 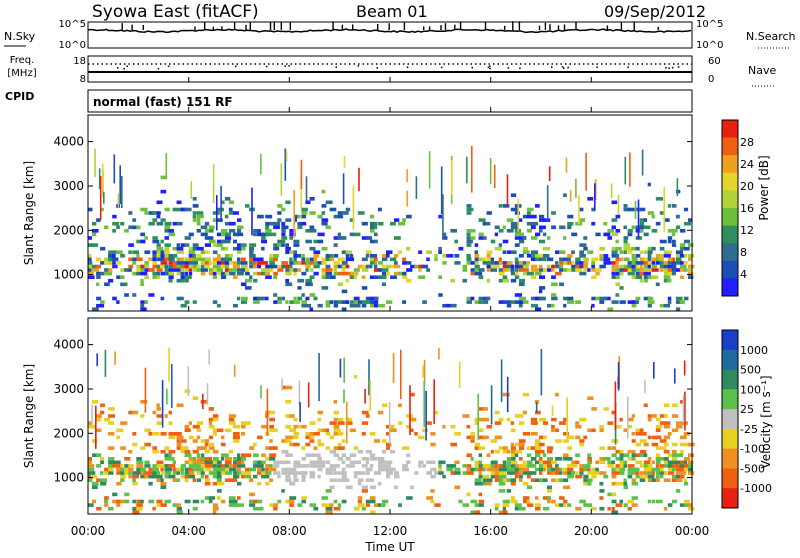 What do you see at coordinates (68, 186) in the screenshot?
I see `y-tick-label: 3000` at bounding box center [68, 186].